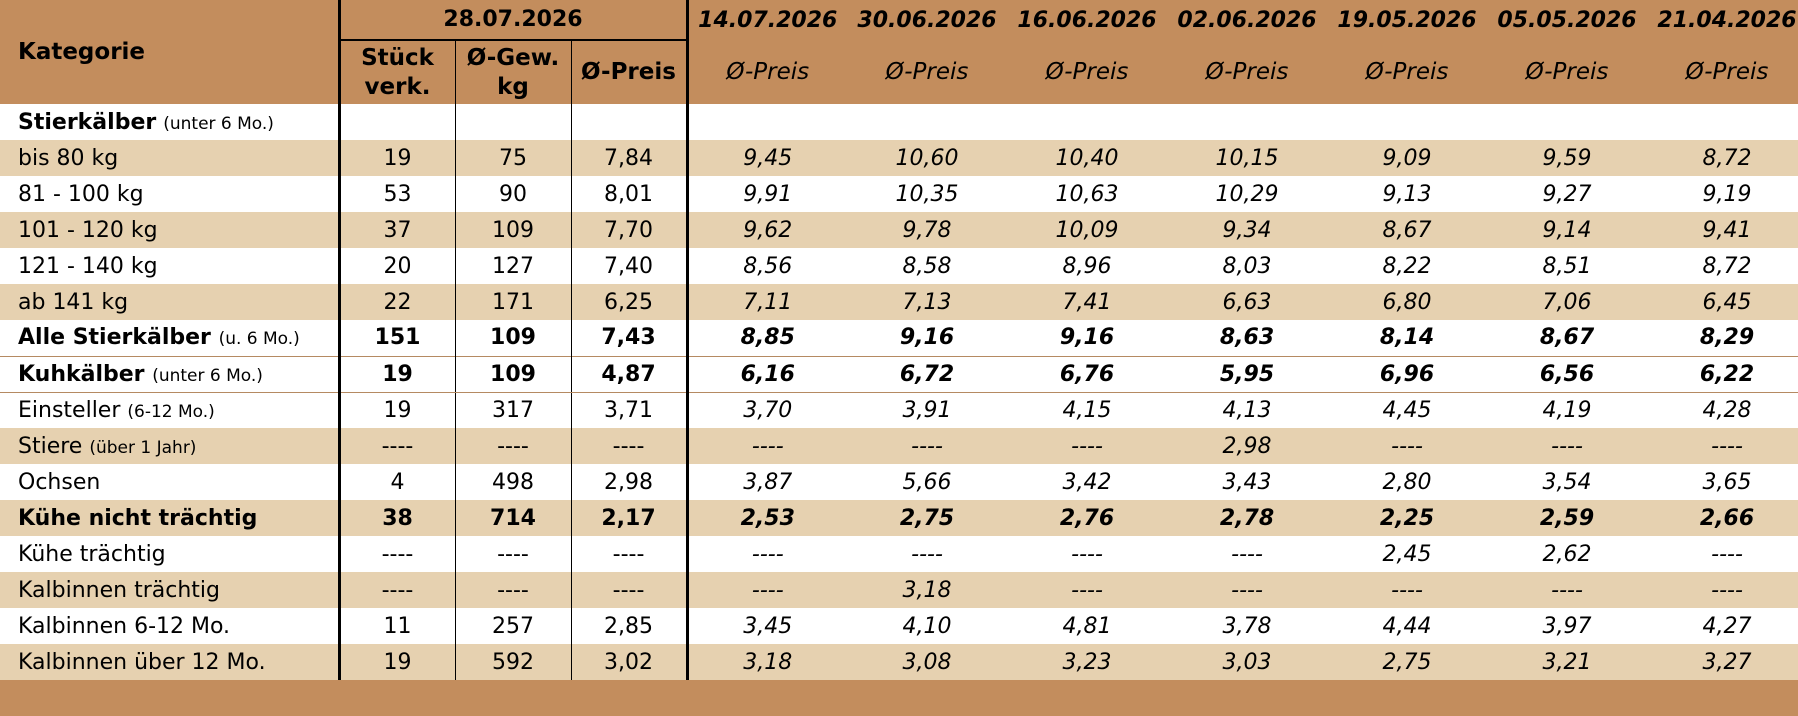  Describe the element at coordinates (512, 554) in the screenshot. I see `cell-gewicht: ----` at that location.